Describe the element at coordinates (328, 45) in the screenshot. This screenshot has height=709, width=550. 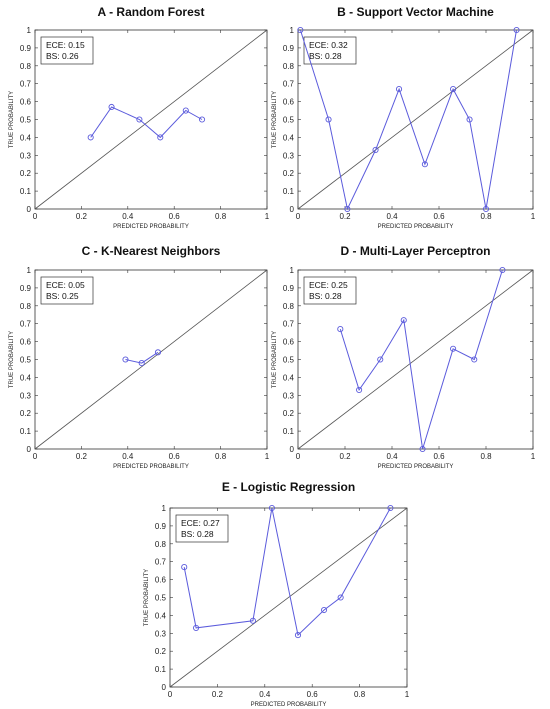
I see `ece-value: ECE: 0.32` at that location.